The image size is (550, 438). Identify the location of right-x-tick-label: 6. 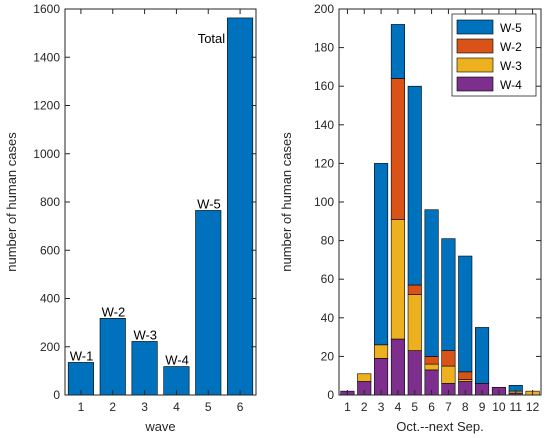
(431, 407).